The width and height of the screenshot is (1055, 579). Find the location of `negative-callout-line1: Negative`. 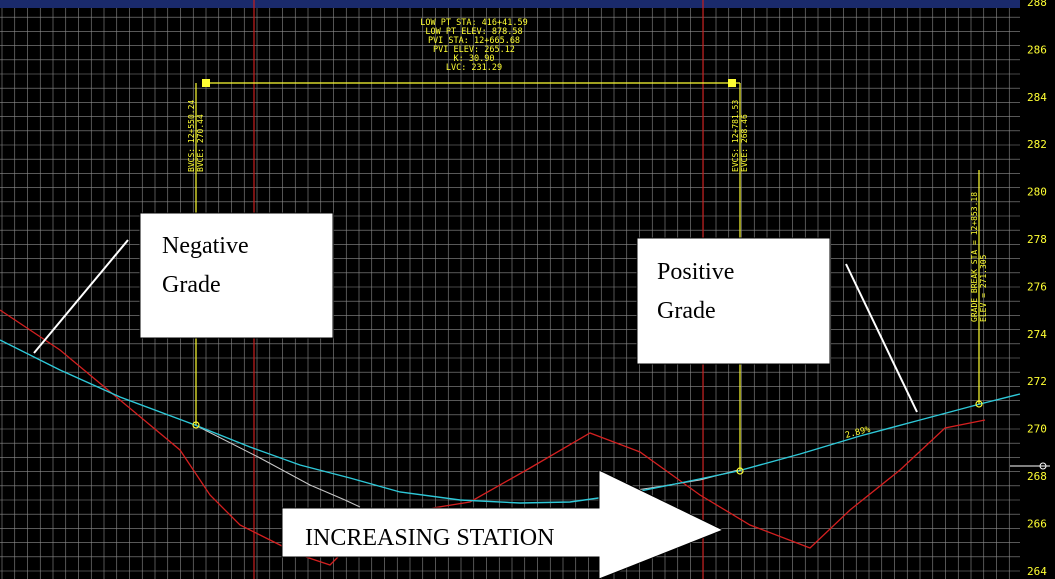

negative-callout-line1: Negative is located at coordinates (205, 246).